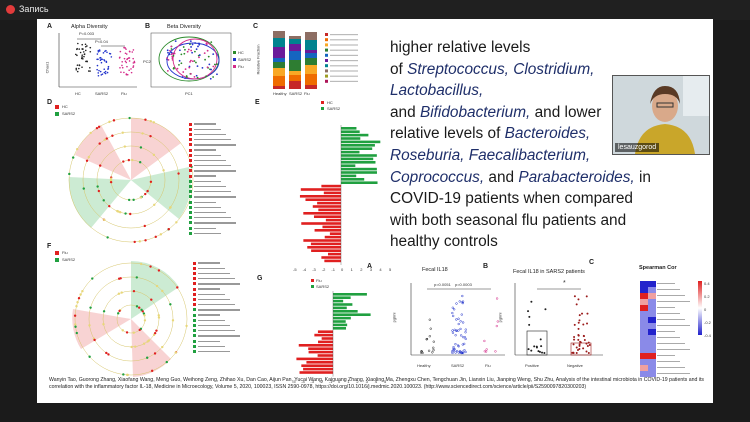 The height and width of the screenshot is (422, 750). What do you see at coordinates (295, 37) in the screenshot?
I see `stacked-segment` at bounding box center [295, 37].